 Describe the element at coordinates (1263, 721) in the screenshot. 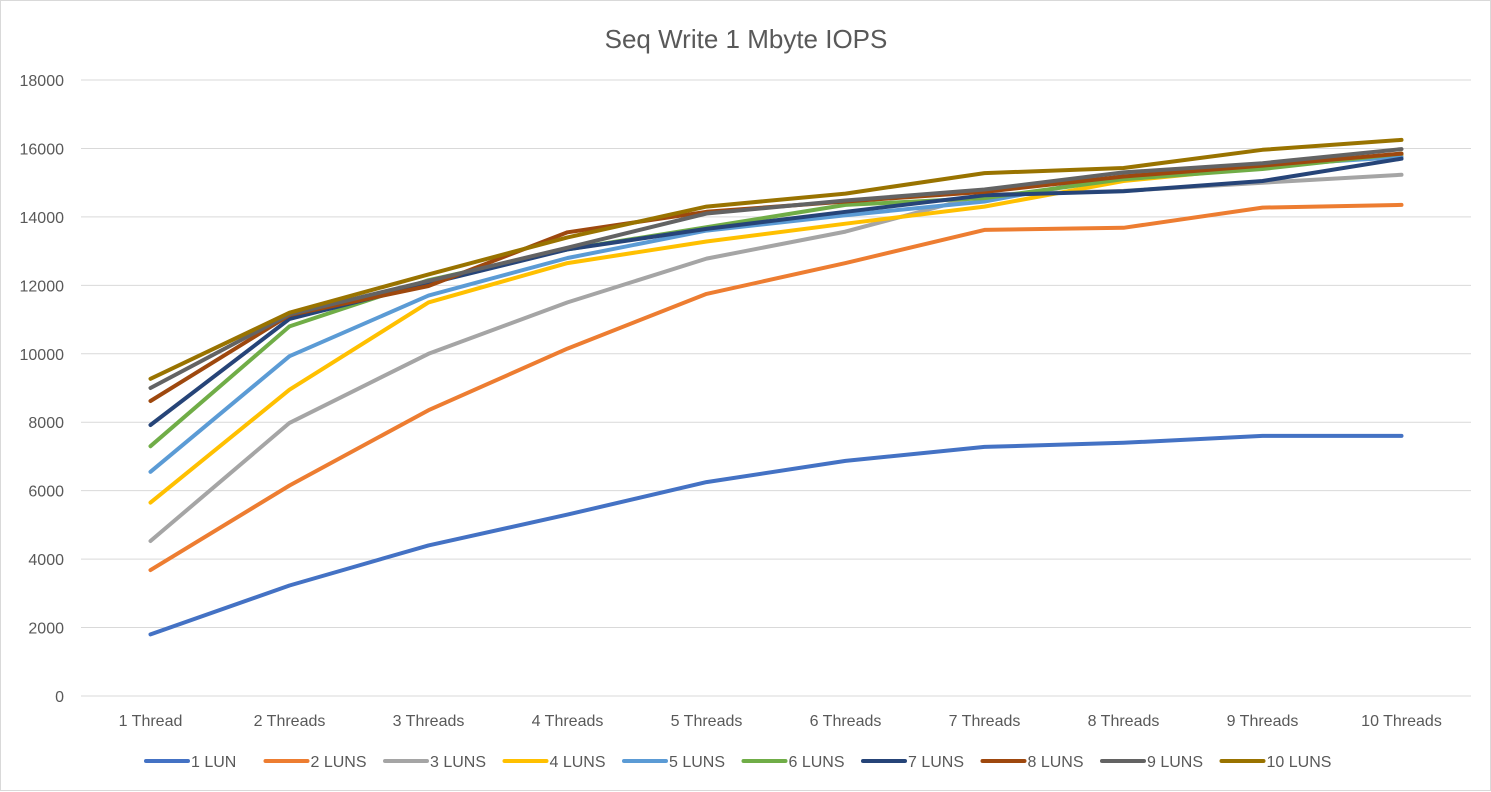

I see `x-tick-label: 9 Threads` at that location.